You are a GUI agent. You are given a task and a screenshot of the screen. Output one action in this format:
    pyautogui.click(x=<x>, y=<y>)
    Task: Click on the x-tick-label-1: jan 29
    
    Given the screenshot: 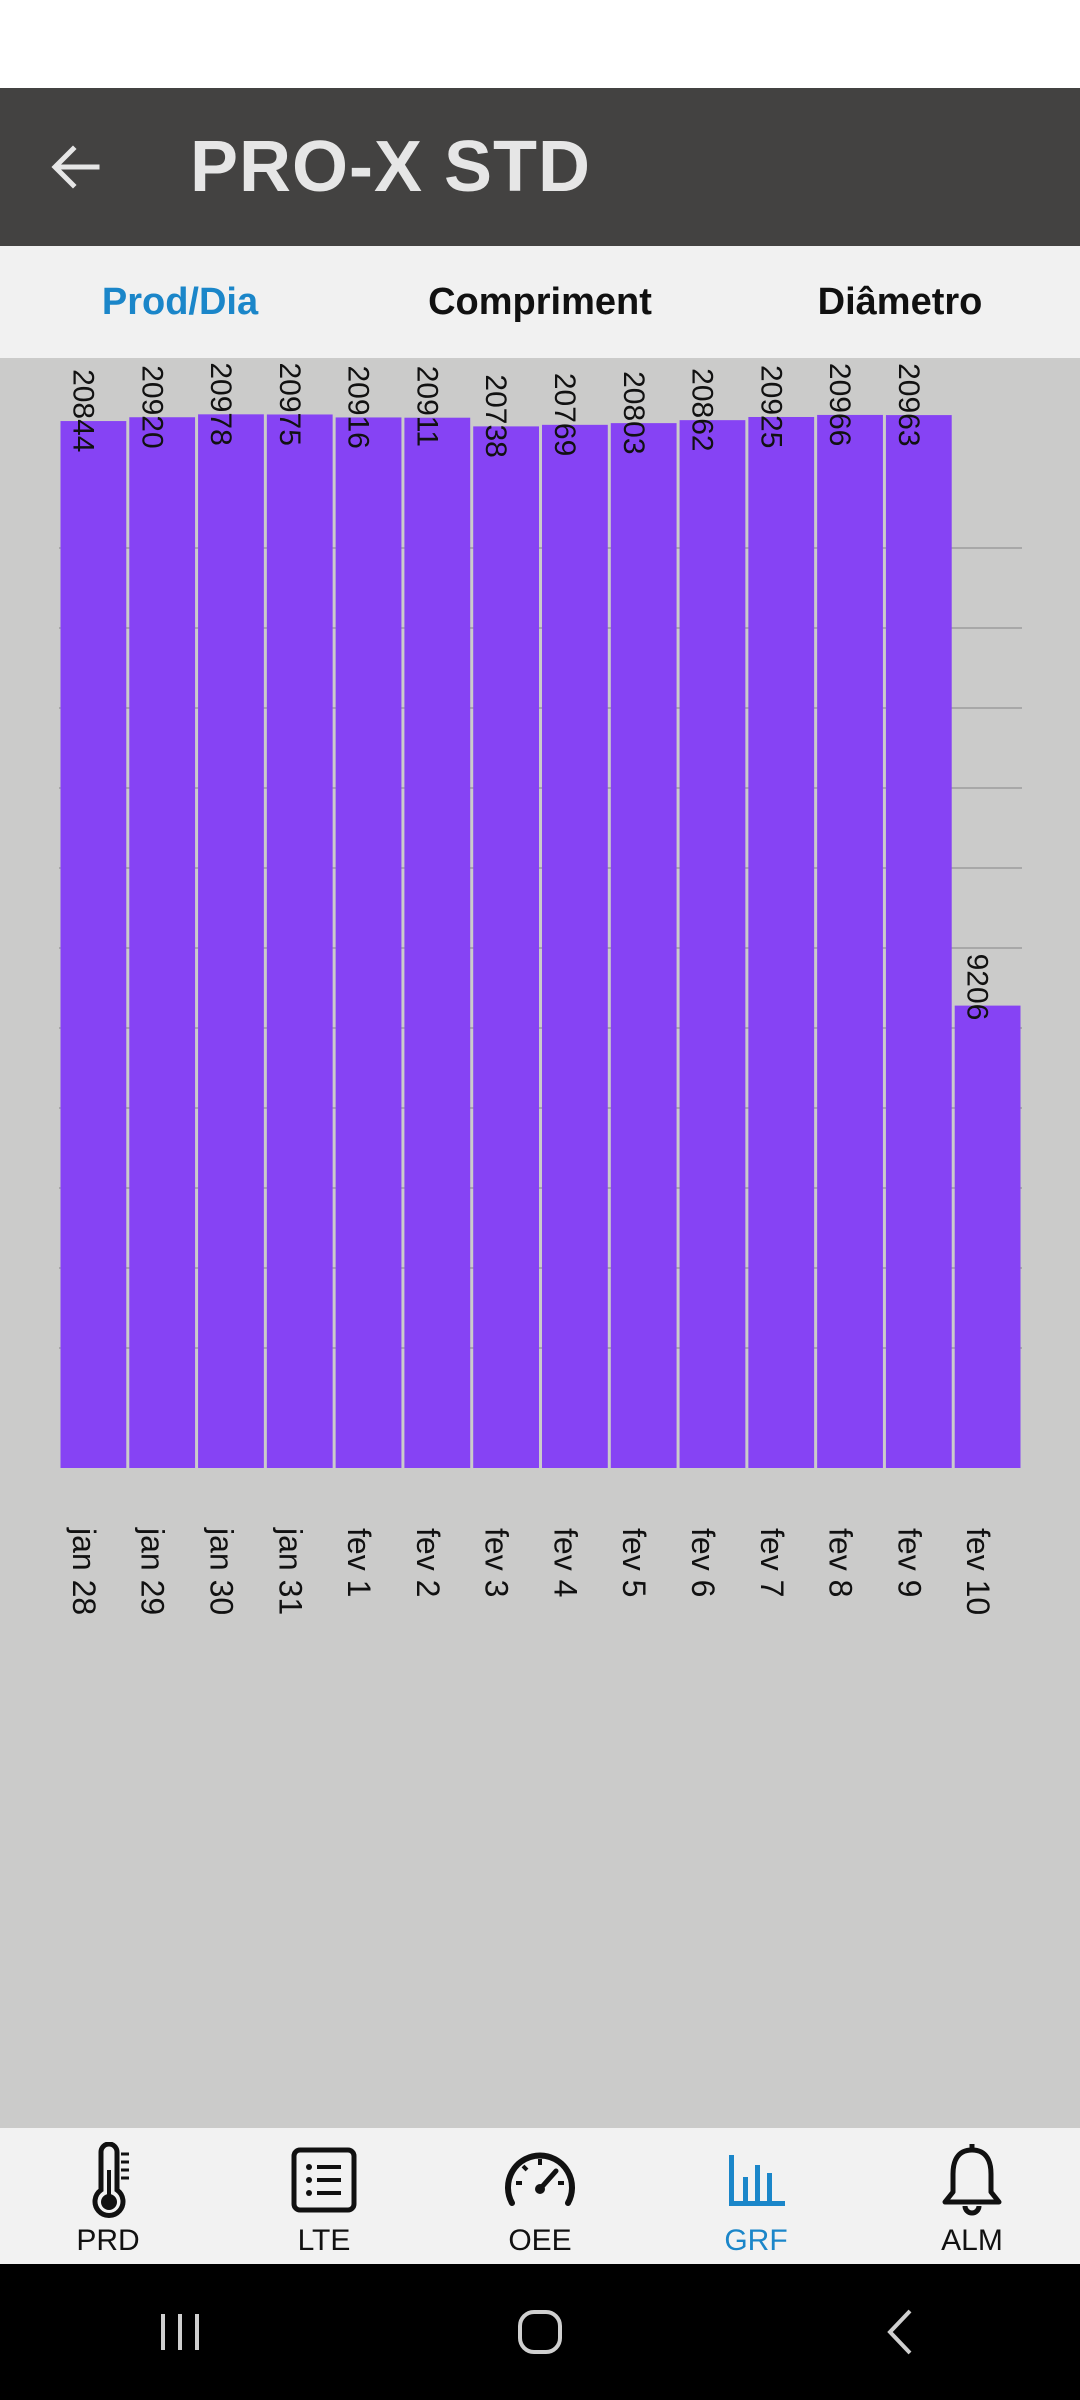 What is the action you would take?
    pyautogui.click(x=153, y=1571)
    